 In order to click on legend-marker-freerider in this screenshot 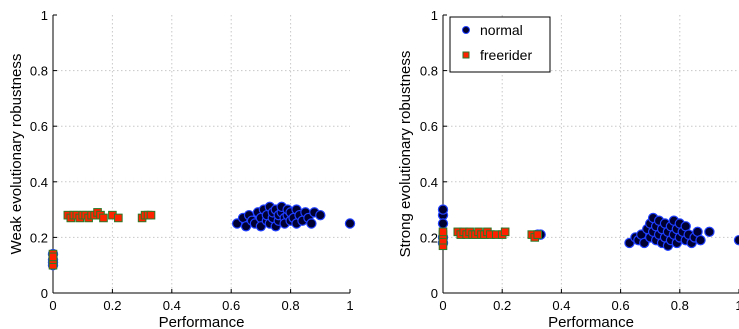, I will do `click(466, 55)`.